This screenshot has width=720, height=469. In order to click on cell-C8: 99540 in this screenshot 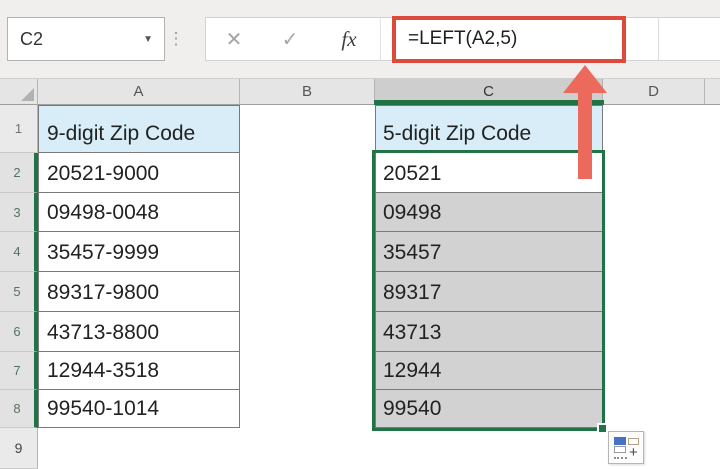, I will do `click(489, 409)`.